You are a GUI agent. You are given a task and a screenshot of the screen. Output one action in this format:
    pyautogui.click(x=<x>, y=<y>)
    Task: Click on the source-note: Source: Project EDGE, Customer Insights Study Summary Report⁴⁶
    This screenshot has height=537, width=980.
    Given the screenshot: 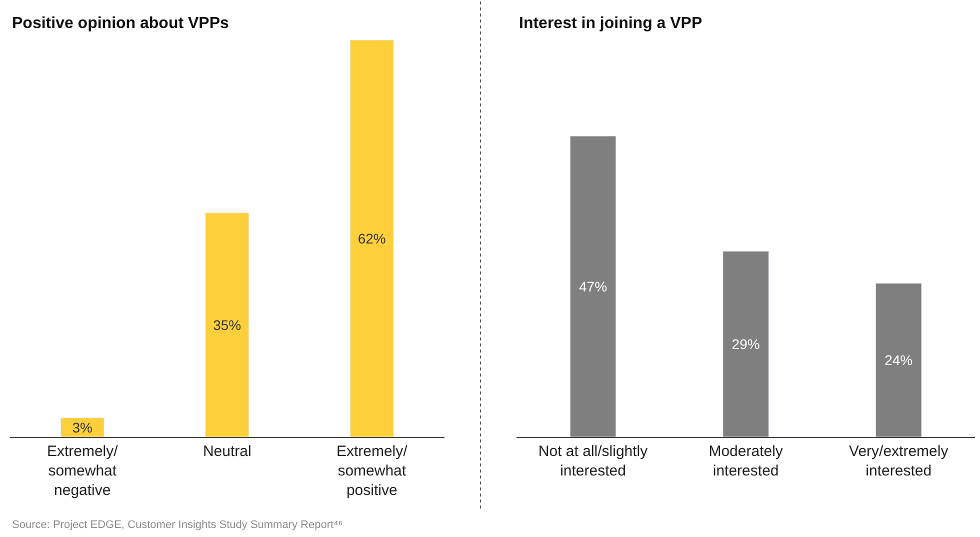 What is the action you would take?
    pyautogui.click(x=177, y=525)
    